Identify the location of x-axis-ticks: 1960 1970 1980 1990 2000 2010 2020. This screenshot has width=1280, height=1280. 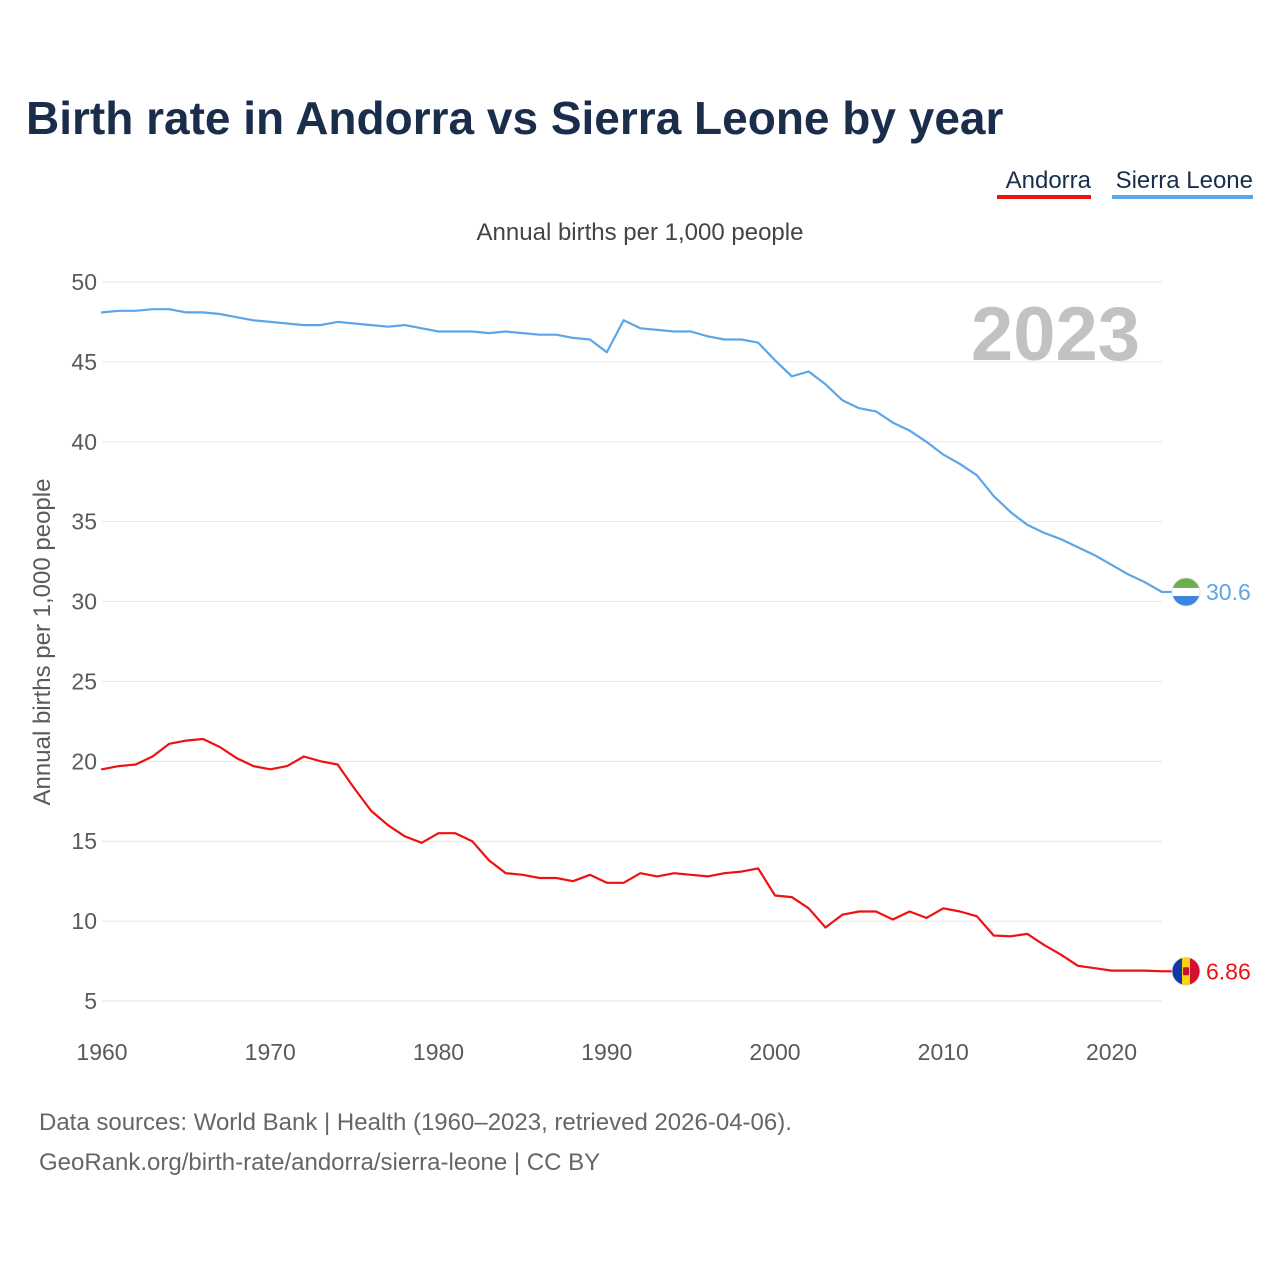
(606, 1052).